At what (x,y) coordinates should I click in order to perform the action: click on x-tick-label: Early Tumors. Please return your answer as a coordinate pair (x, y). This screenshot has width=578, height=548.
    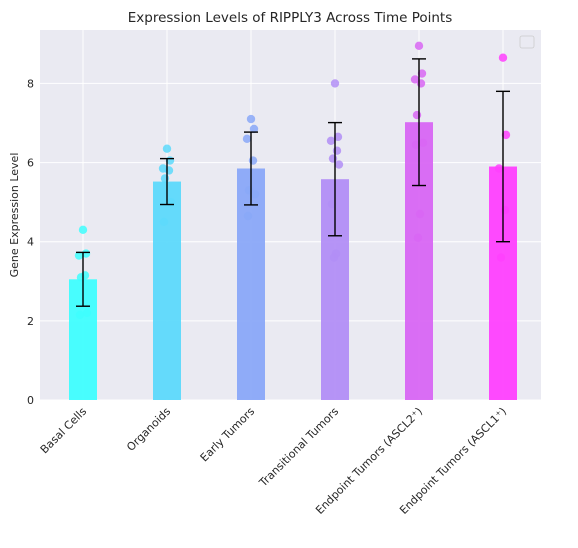
    Looking at the image, I should click on (228, 435).